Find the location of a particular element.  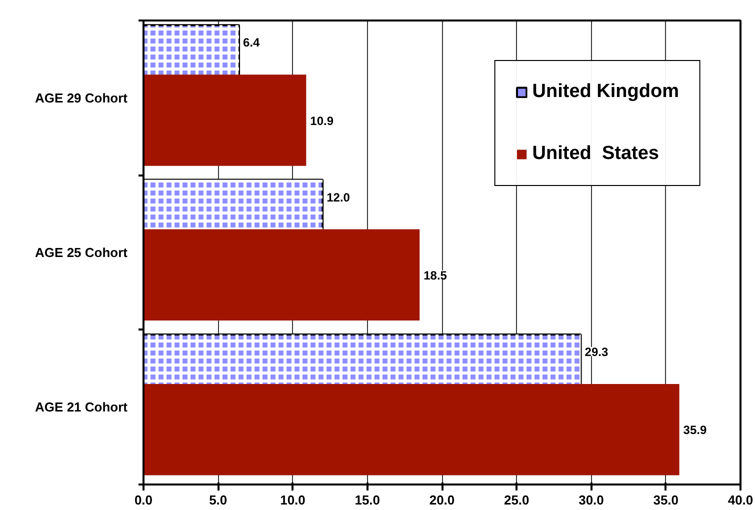

data-label: 12.0 is located at coordinates (338, 197).